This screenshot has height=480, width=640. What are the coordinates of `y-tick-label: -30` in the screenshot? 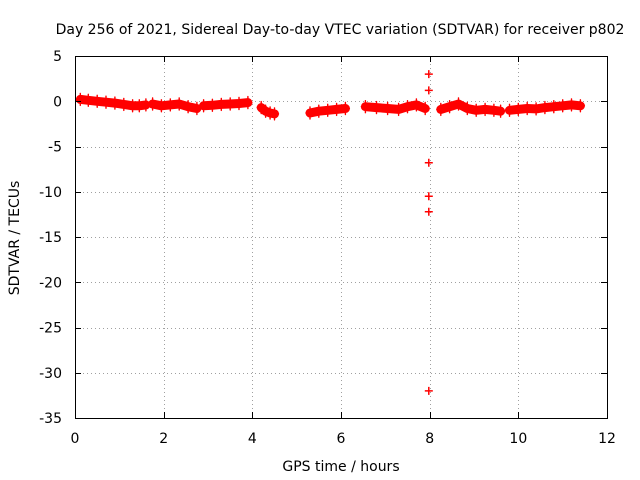 It's located at (50, 374).